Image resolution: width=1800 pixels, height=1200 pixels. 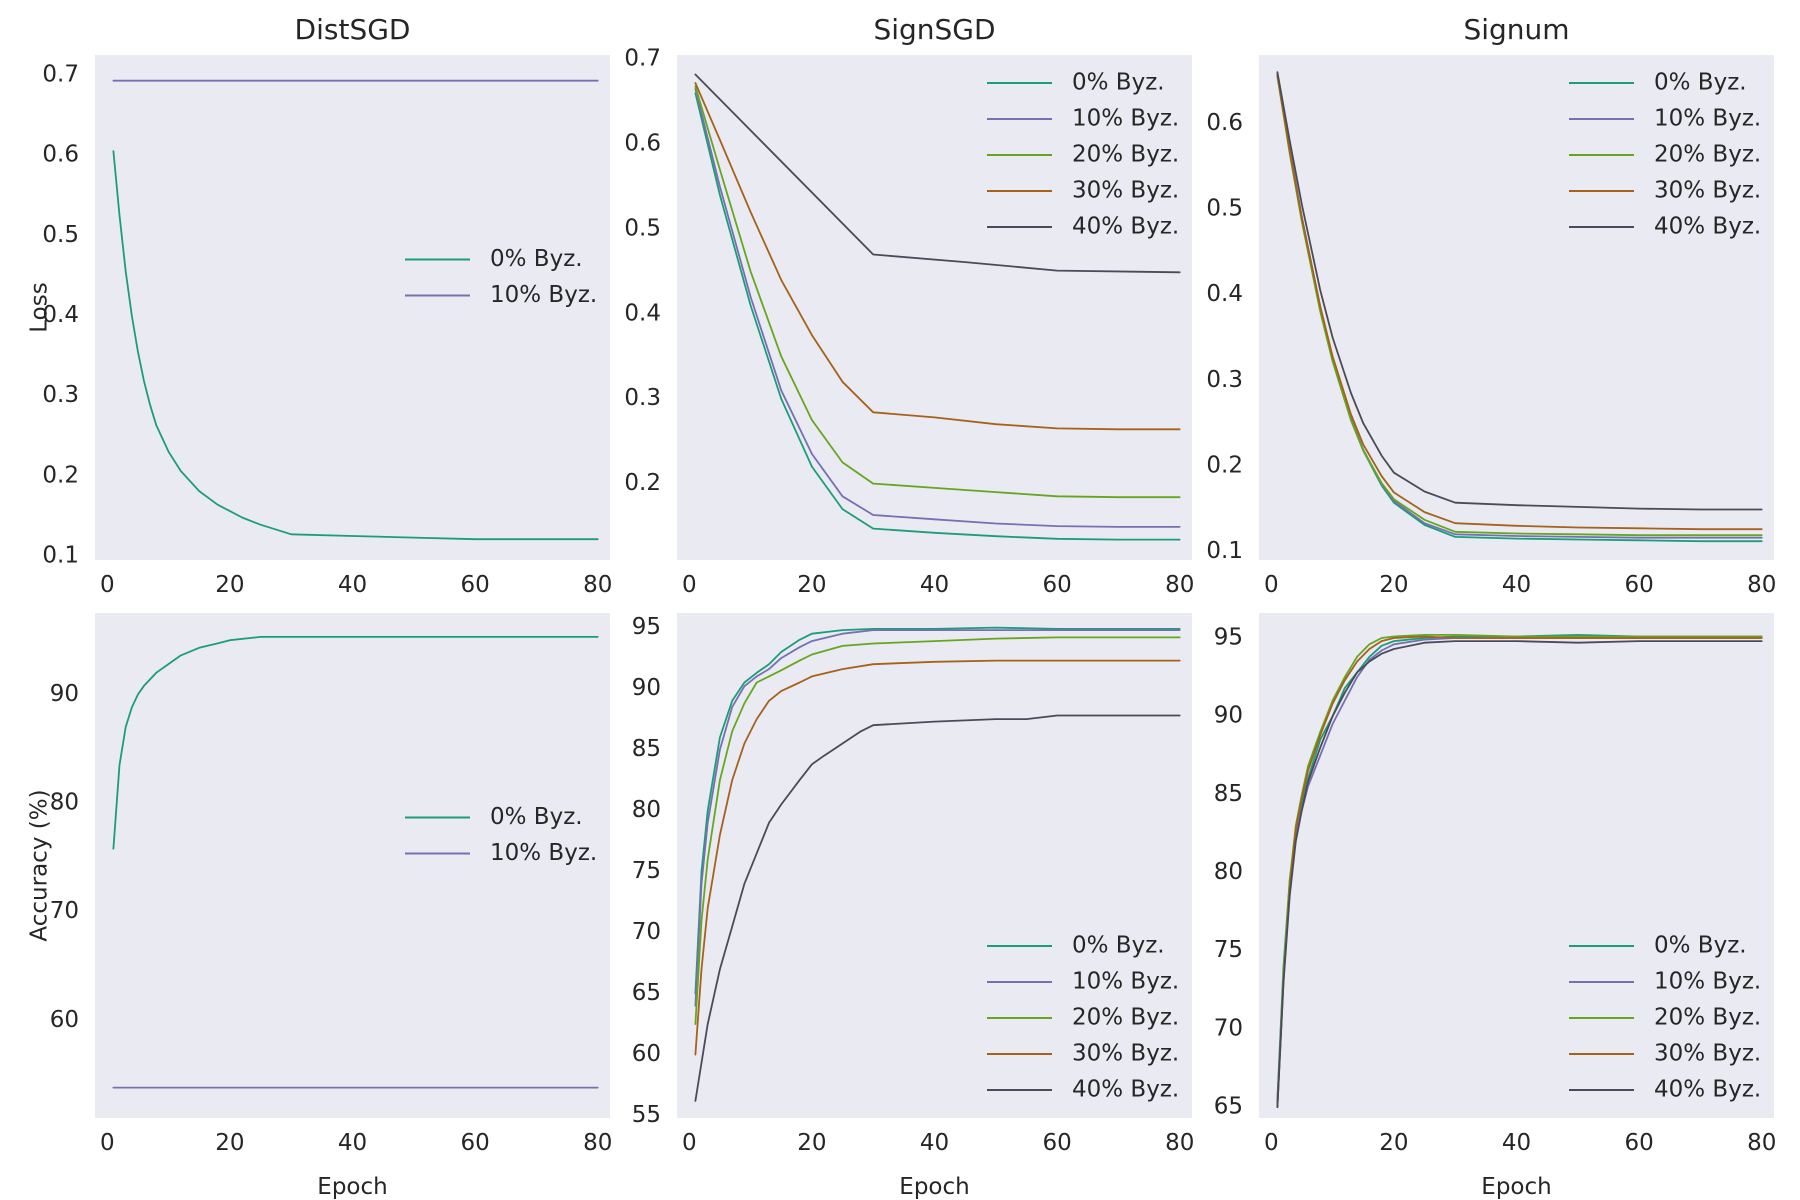 What do you see at coordinates (646, 627) in the screenshot?
I see `y-tick-label: 95` at bounding box center [646, 627].